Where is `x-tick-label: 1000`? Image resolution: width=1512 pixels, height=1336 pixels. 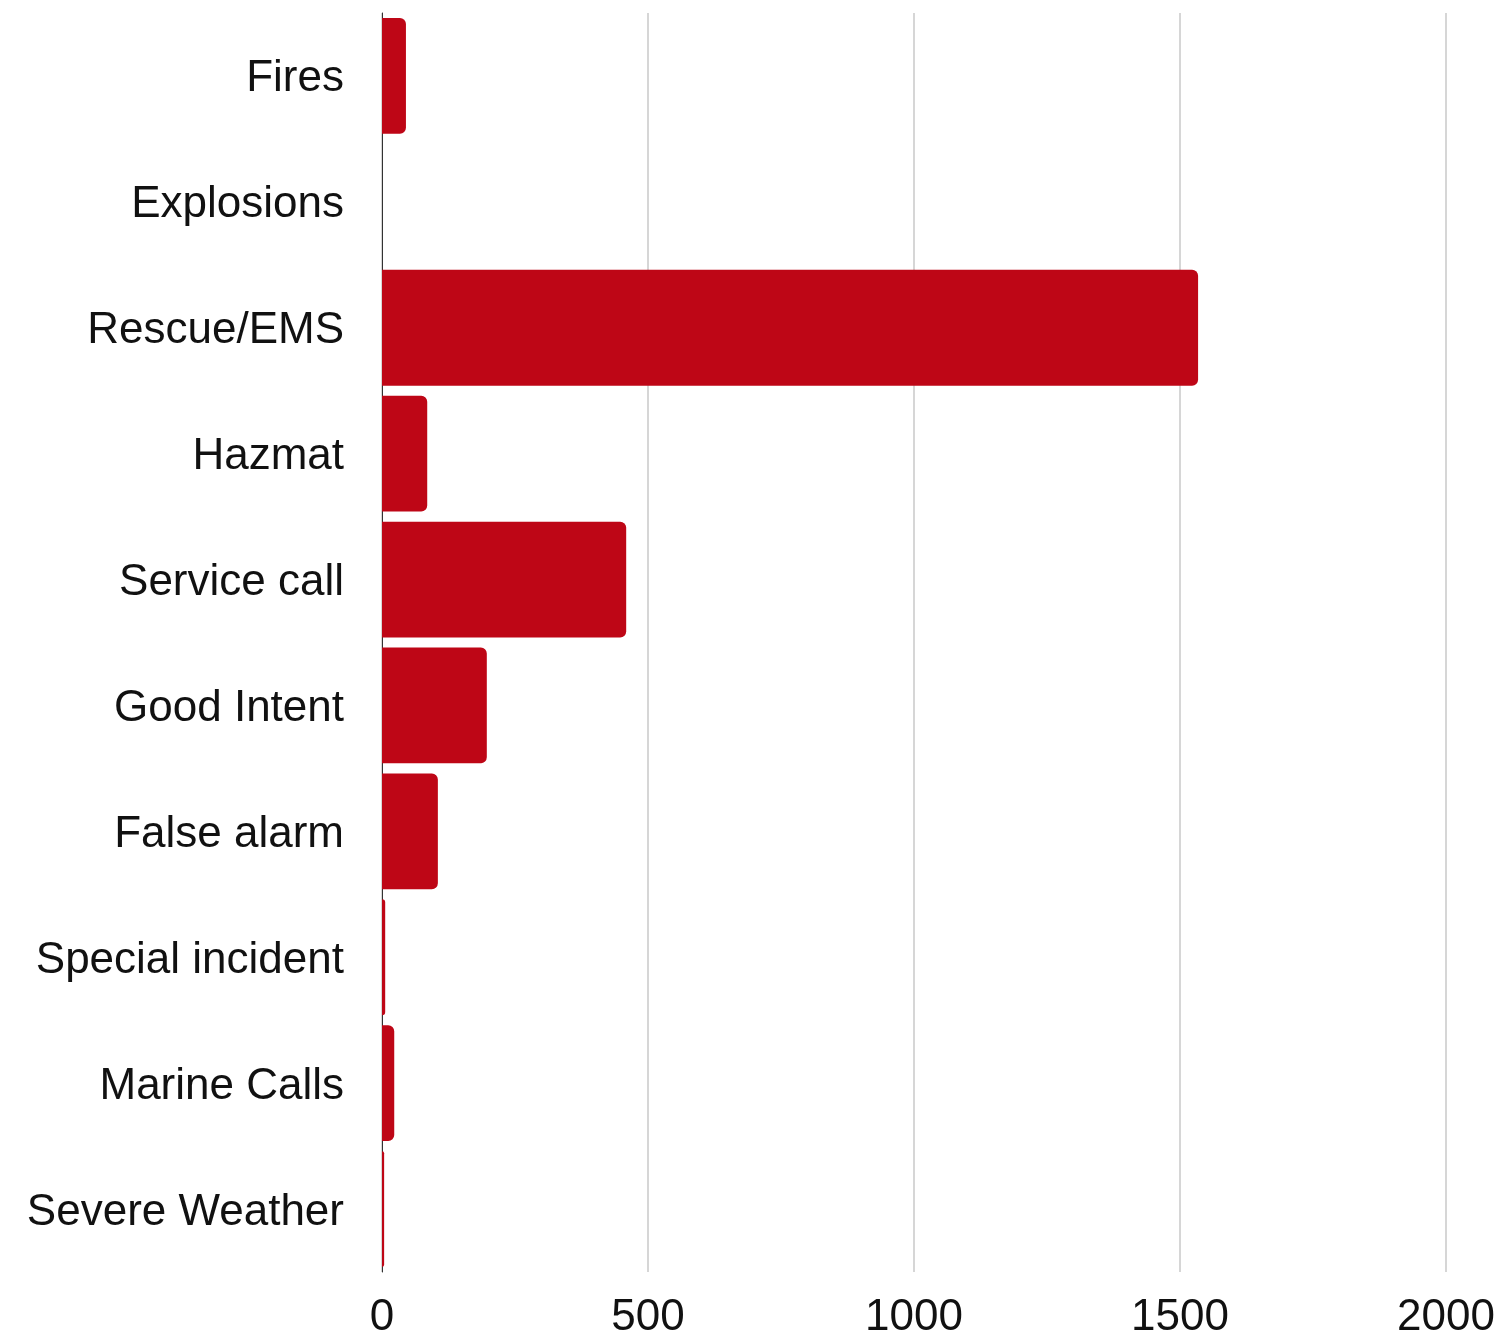 x-tick-label: 1000 is located at coordinates (914, 1312).